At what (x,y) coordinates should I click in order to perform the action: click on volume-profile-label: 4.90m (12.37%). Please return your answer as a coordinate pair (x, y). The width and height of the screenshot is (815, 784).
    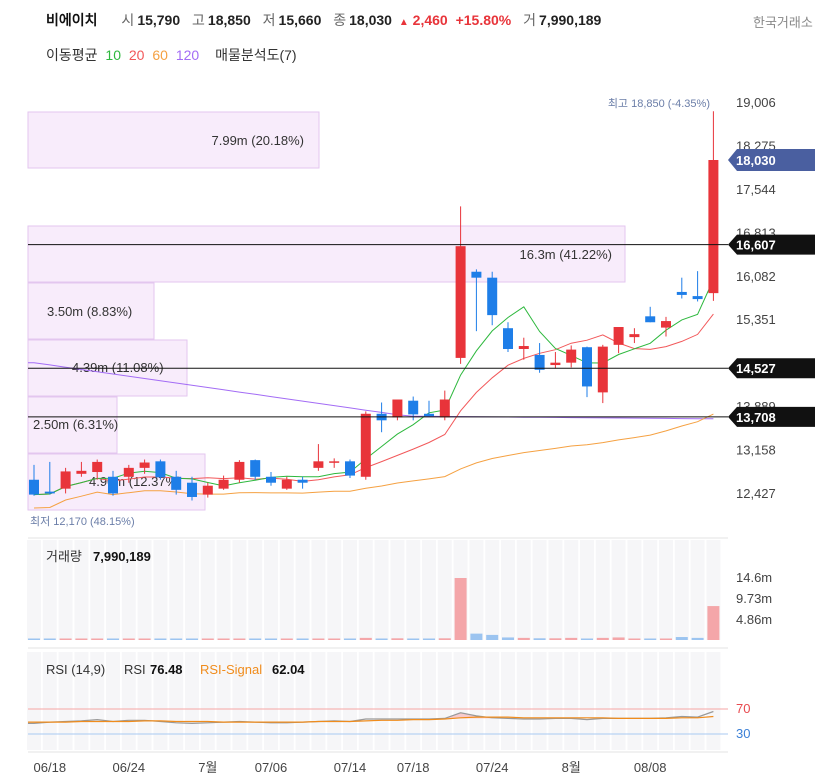
    Looking at the image, I should click on (135, 481).